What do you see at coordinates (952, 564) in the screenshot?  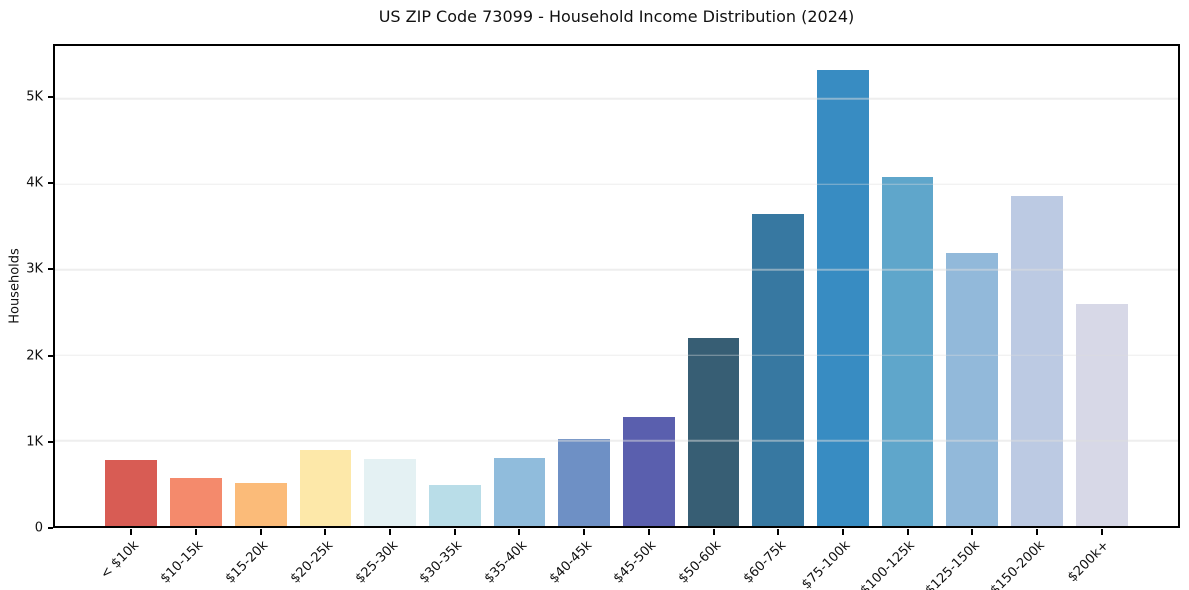 I see `x-tick-label: $125-150k` at bounding box center [952, 564].